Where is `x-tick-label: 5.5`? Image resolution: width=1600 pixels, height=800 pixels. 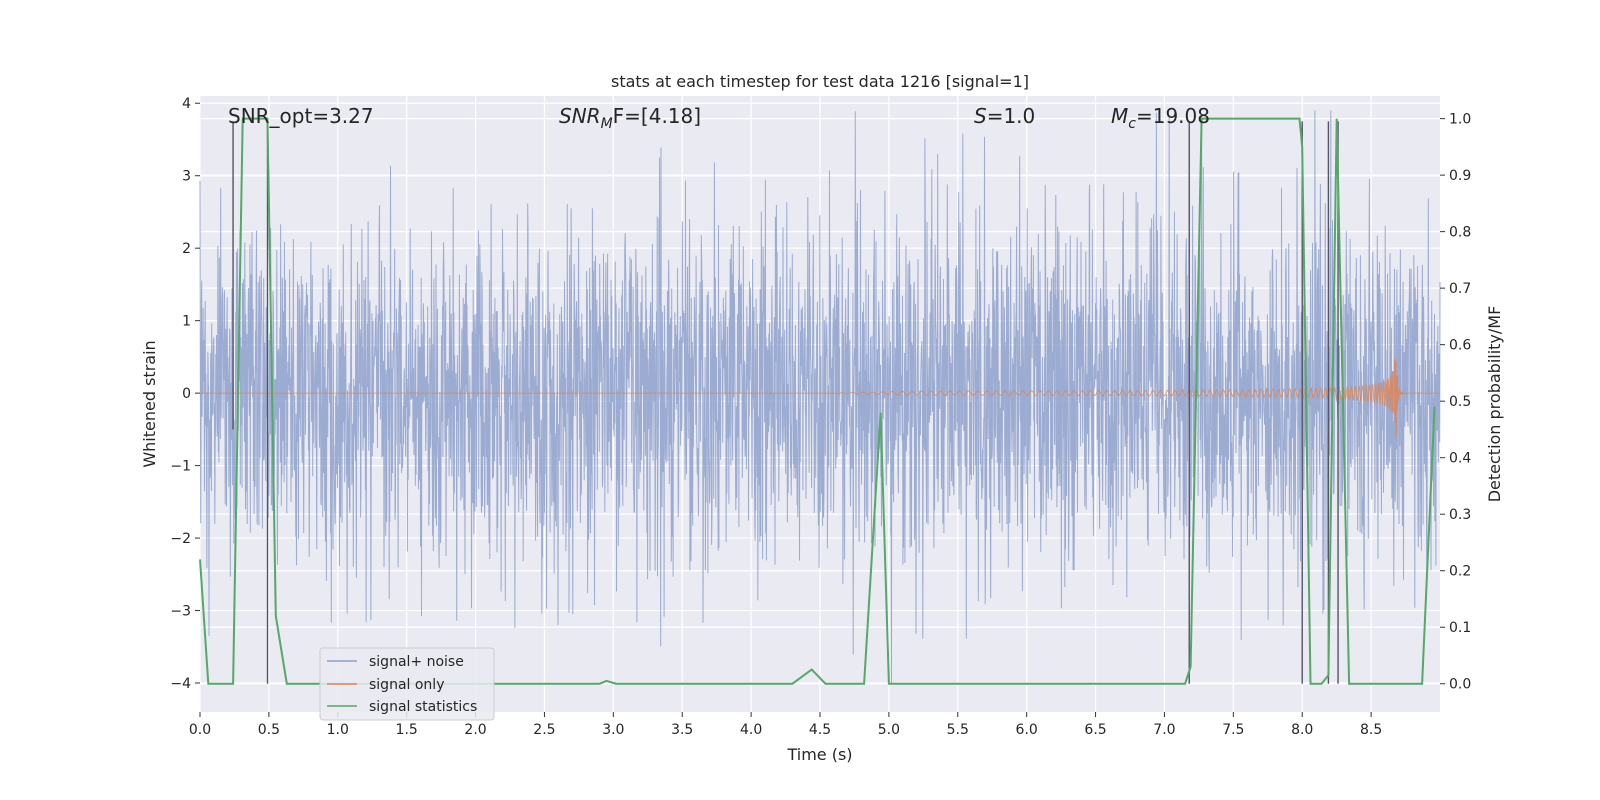 x-tick-label: 5.5 is located at coordinates (958, 730).